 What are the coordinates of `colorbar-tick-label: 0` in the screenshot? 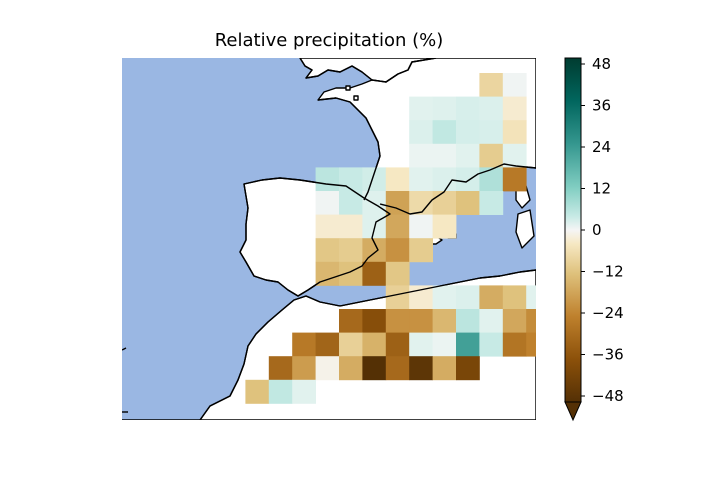 It's located at (597, 230).